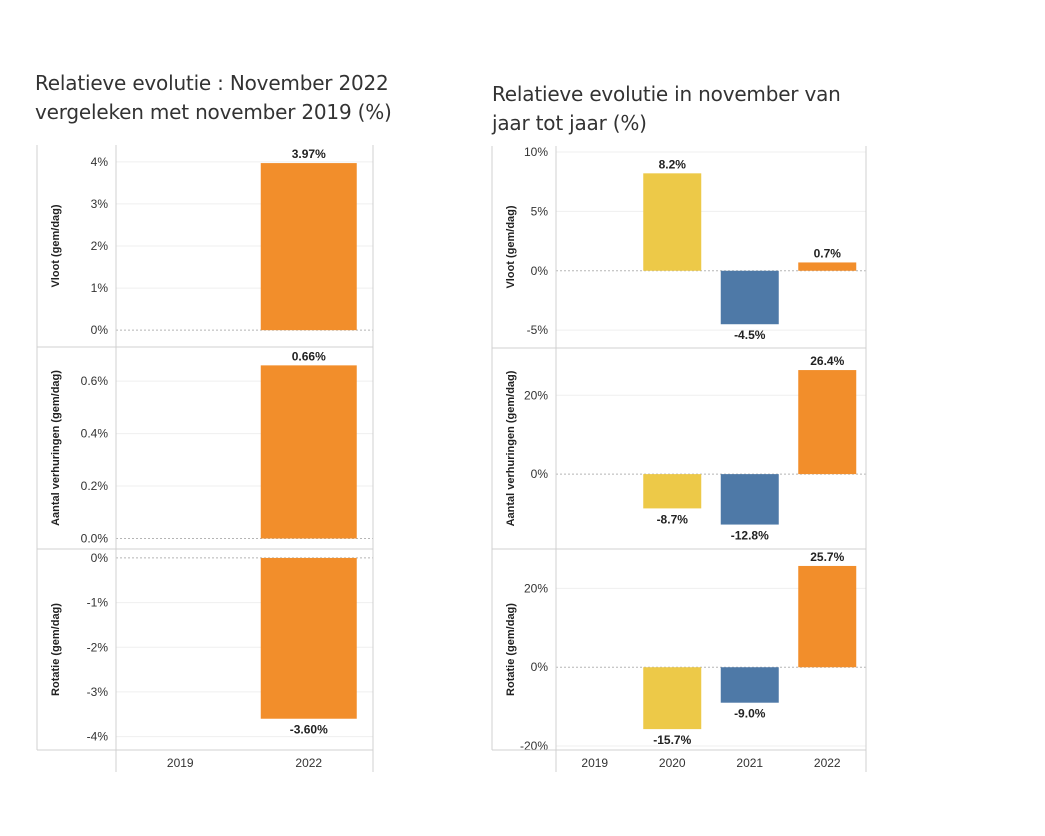 This screenshot has height=836, width=1045. I want to click on data-label: 26.4%, so click(827, 361).